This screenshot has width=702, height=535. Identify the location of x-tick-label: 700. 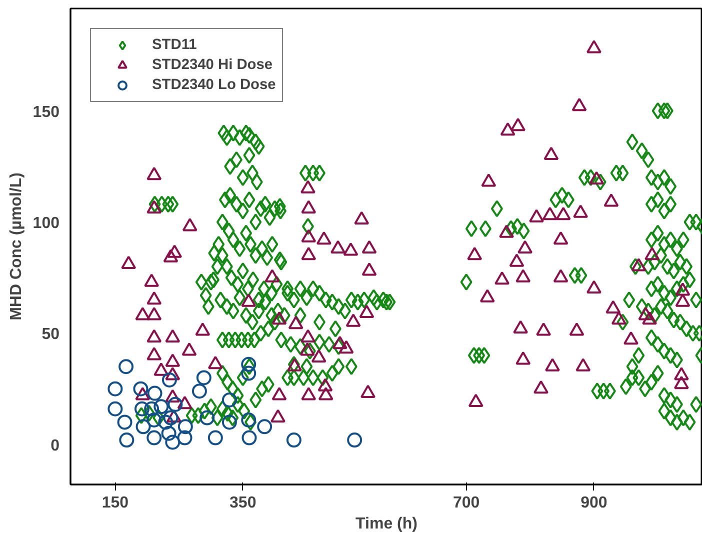
(466, 503).